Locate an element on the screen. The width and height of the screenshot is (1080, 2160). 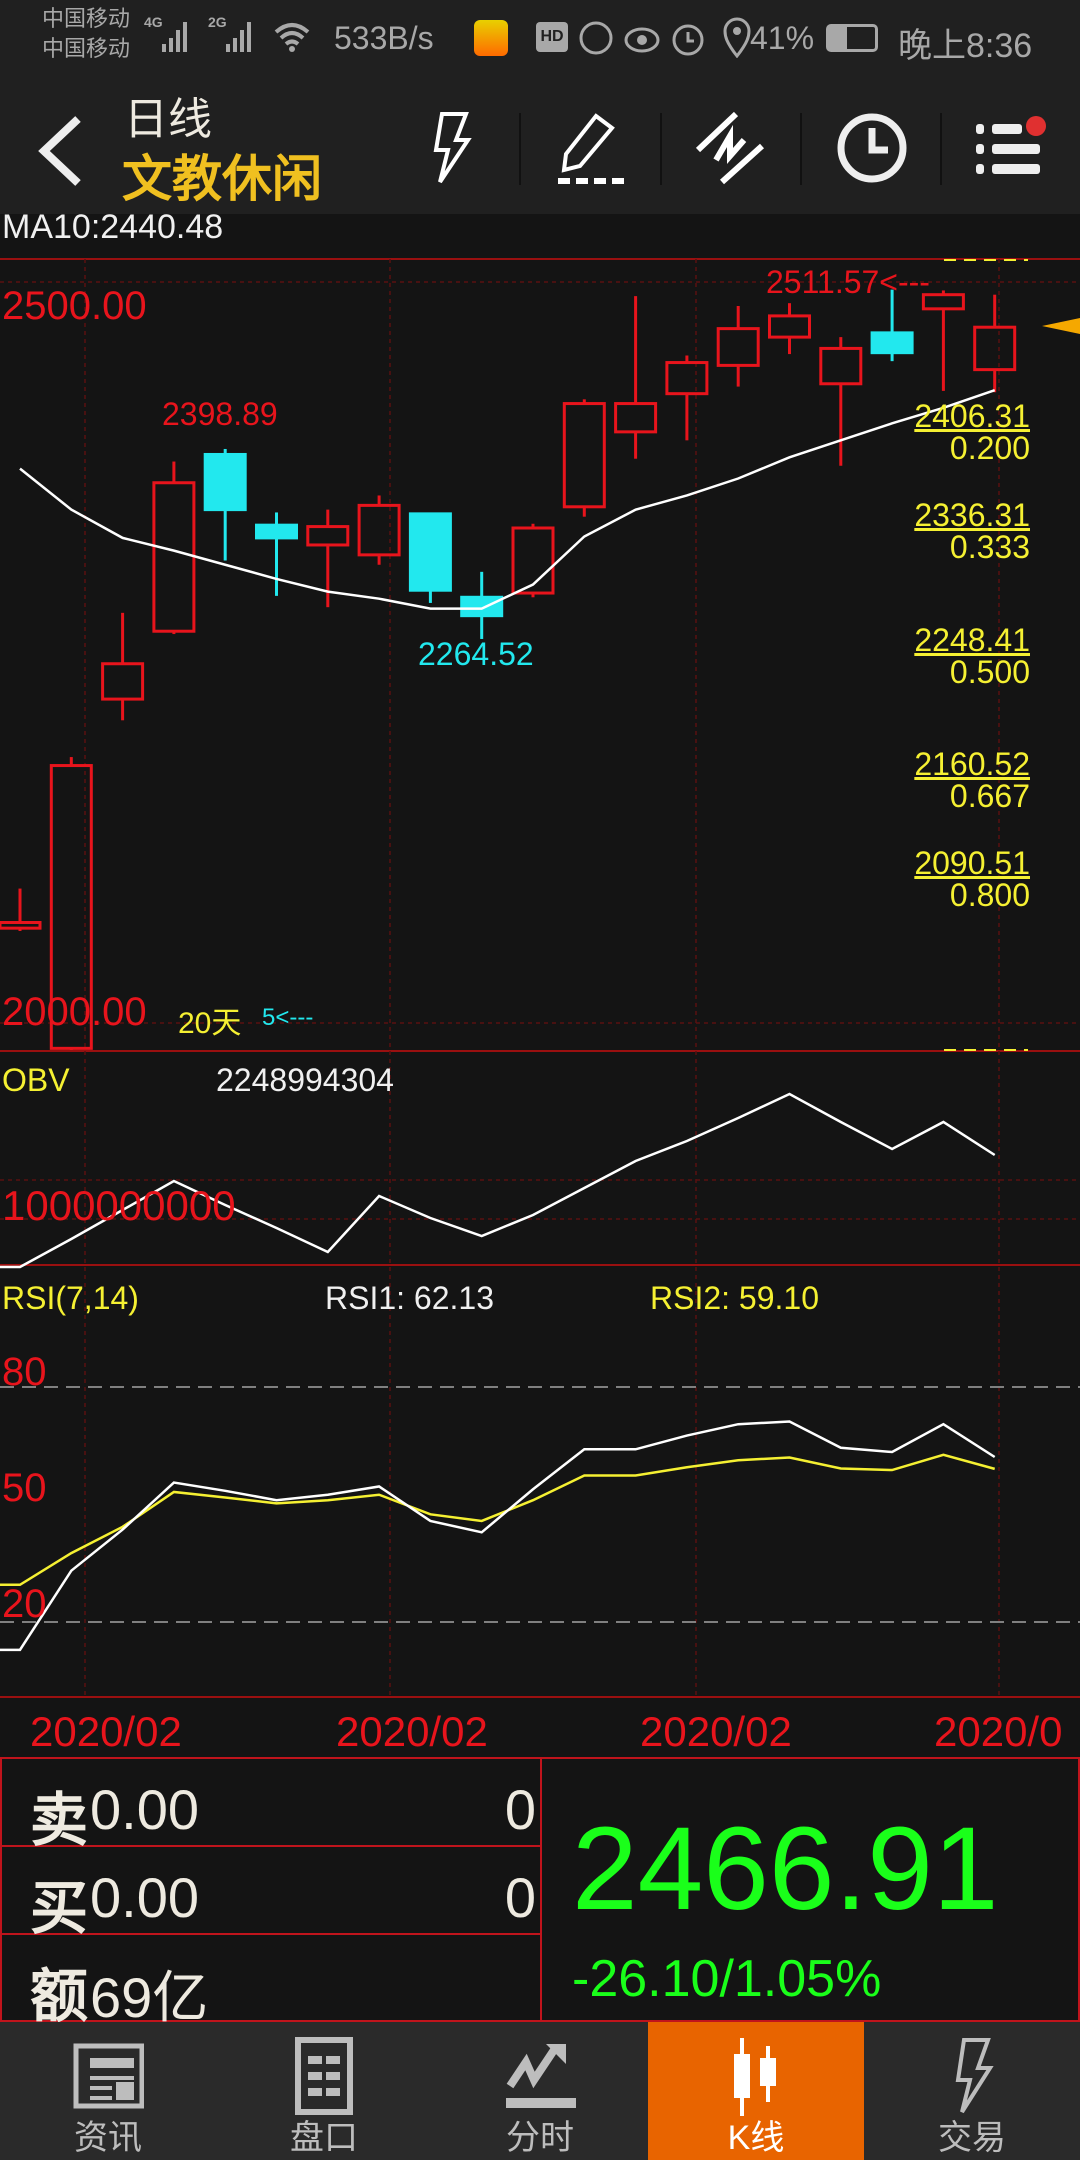
clock-time: 晚上8:36 is located at coordinates (965, 46).